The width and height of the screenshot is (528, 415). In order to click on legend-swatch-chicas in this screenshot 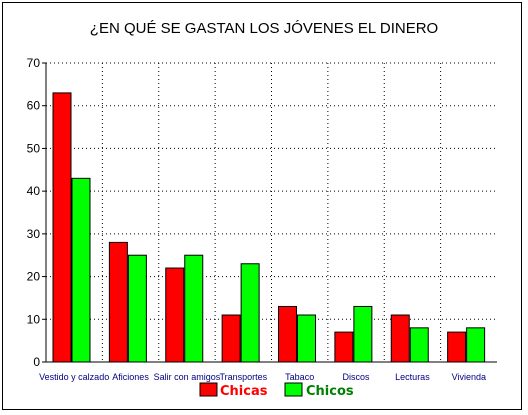, I will do `click(208, 389)`.